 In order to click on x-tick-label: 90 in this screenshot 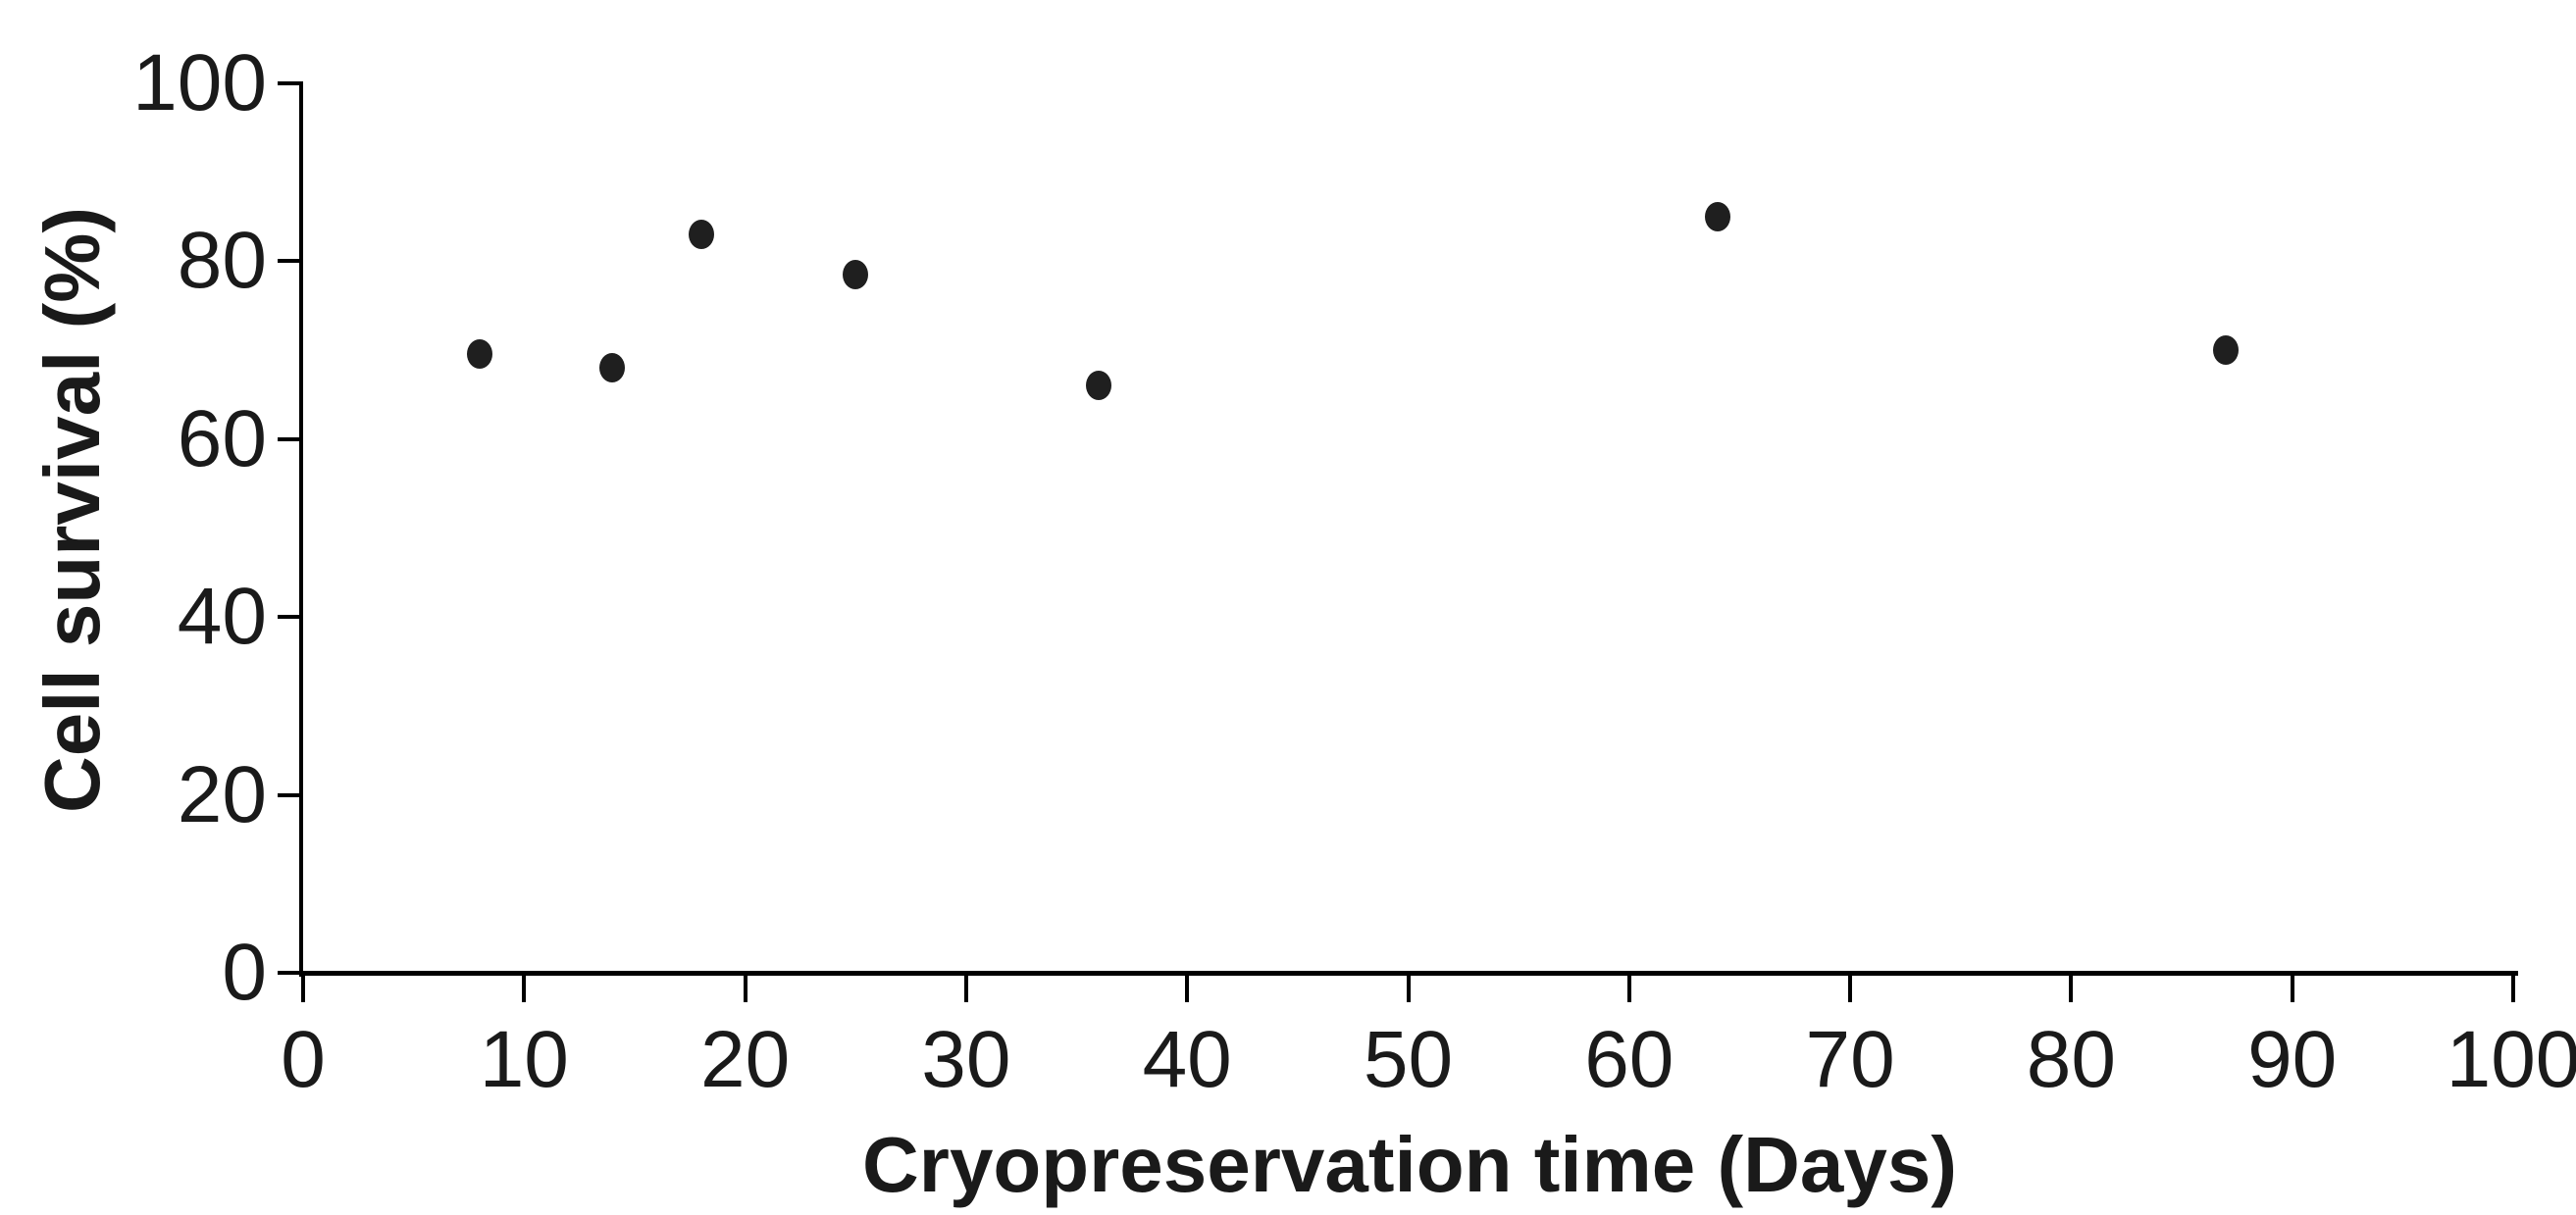, I will do `click(2292, 1059)`.